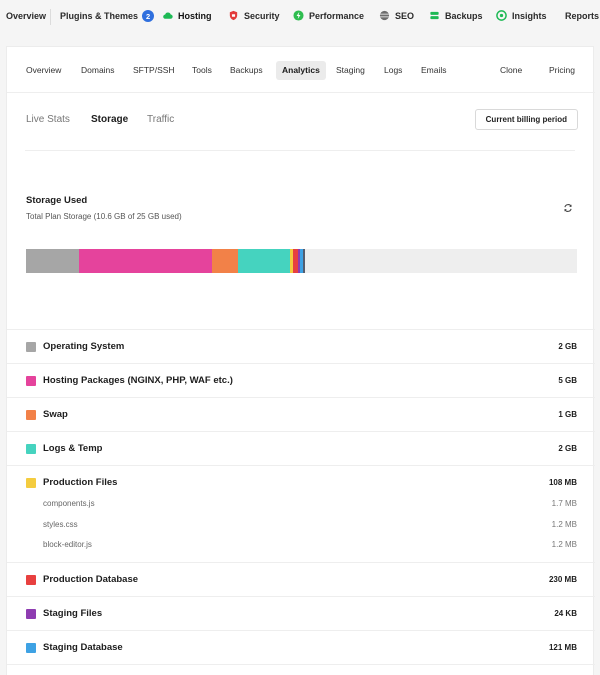 The image size is (600, 675). Describe the element at coordinates (148, 16) in the screenshot. I see `plugins-count-badge: 2` at that location.